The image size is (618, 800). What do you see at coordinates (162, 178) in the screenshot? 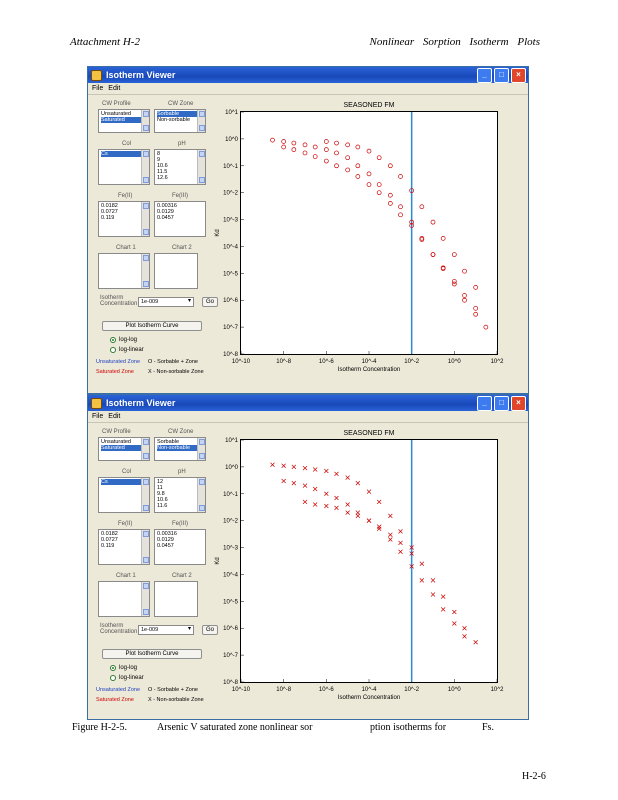
I see `ph-list-item: 12.6` at bounding box center [162, 178].